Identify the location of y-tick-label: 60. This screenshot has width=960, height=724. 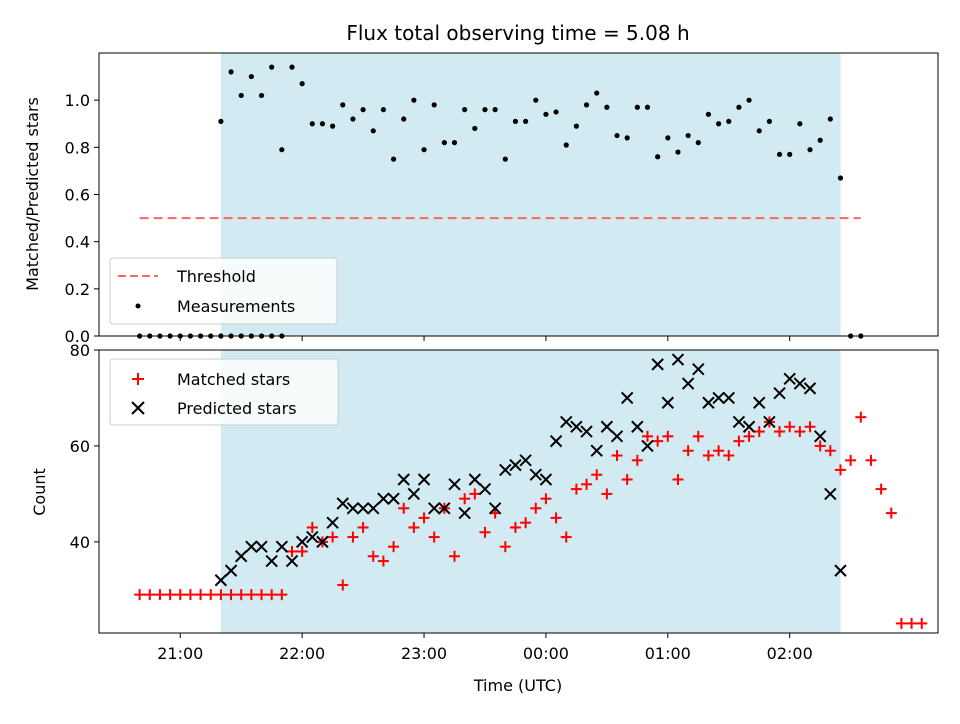
(80, 446).